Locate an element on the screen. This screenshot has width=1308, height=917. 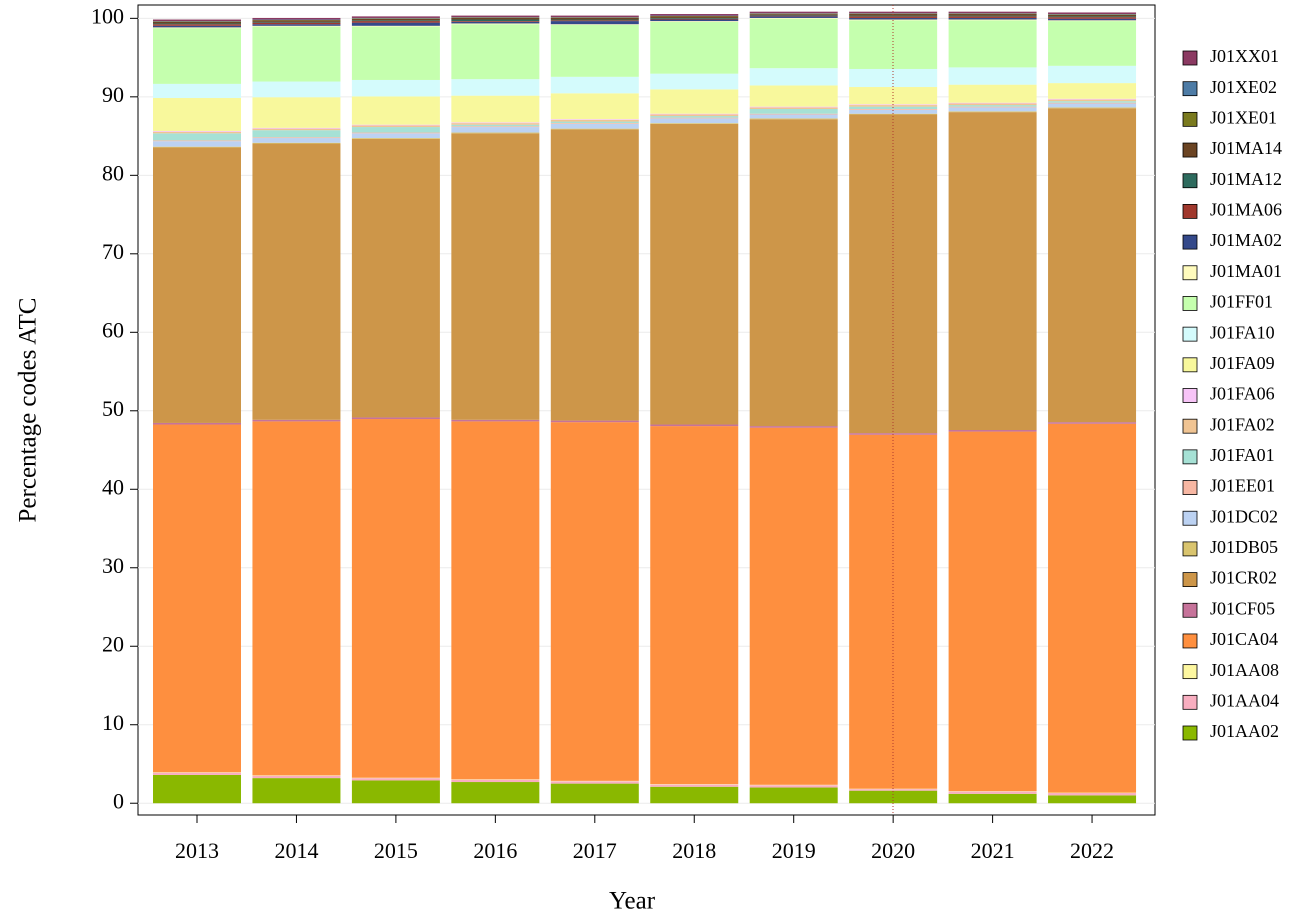
legend-label: J01XE02 is located at coordinates (1243, 87).